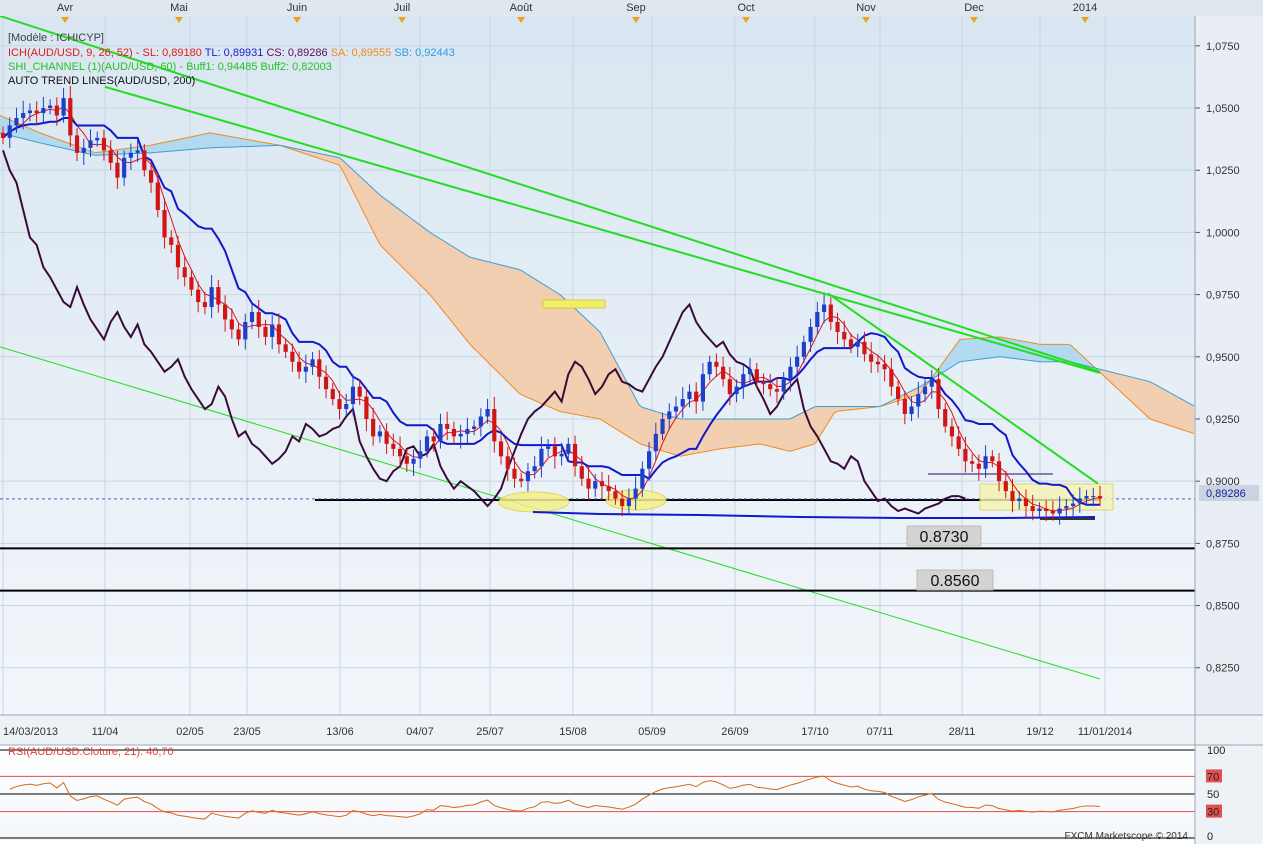  I want to click on month-label-0: Avr, so click(65, 8).